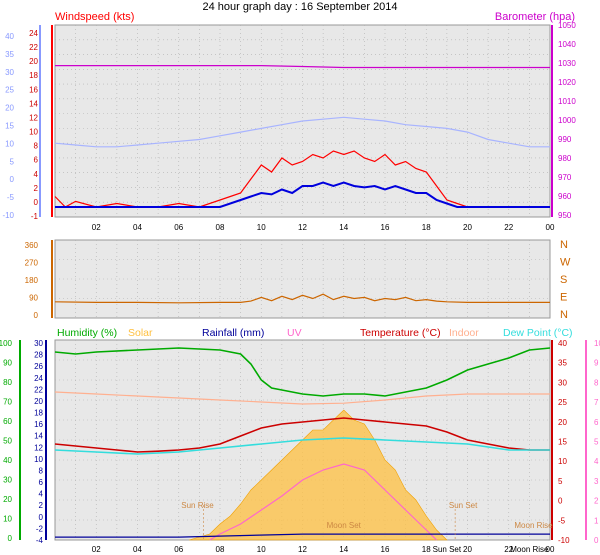  Describe the element at coordinates (596, 501) in the screenshot. I see `uv-tick-label: 2` at that location.